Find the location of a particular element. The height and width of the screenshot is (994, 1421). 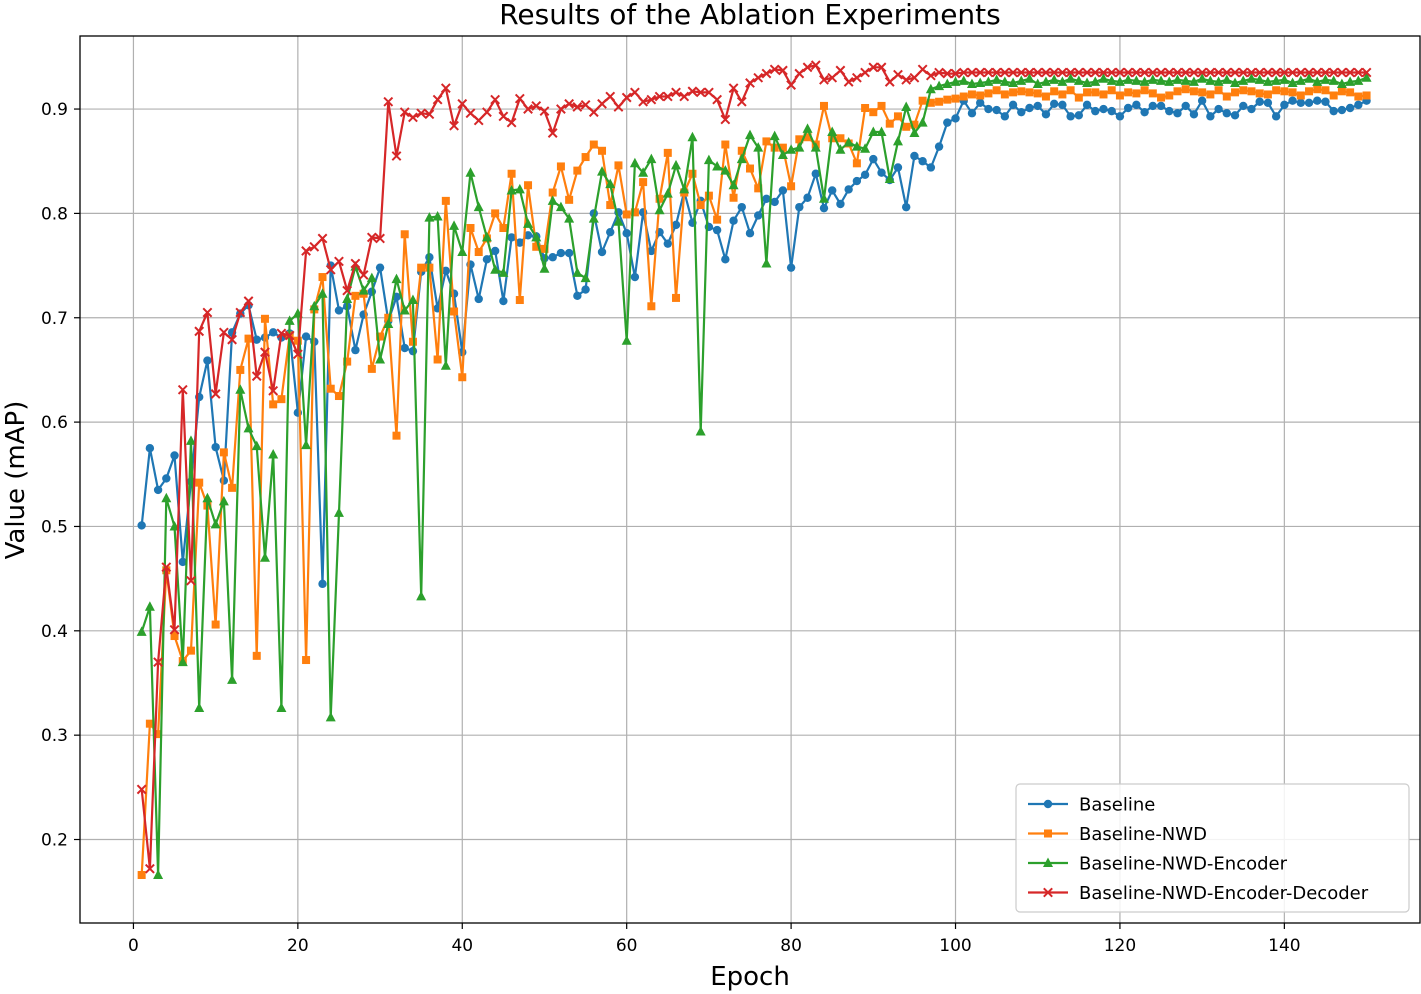

y-tick-label: 0.6 is located at coordinates (54, 423).